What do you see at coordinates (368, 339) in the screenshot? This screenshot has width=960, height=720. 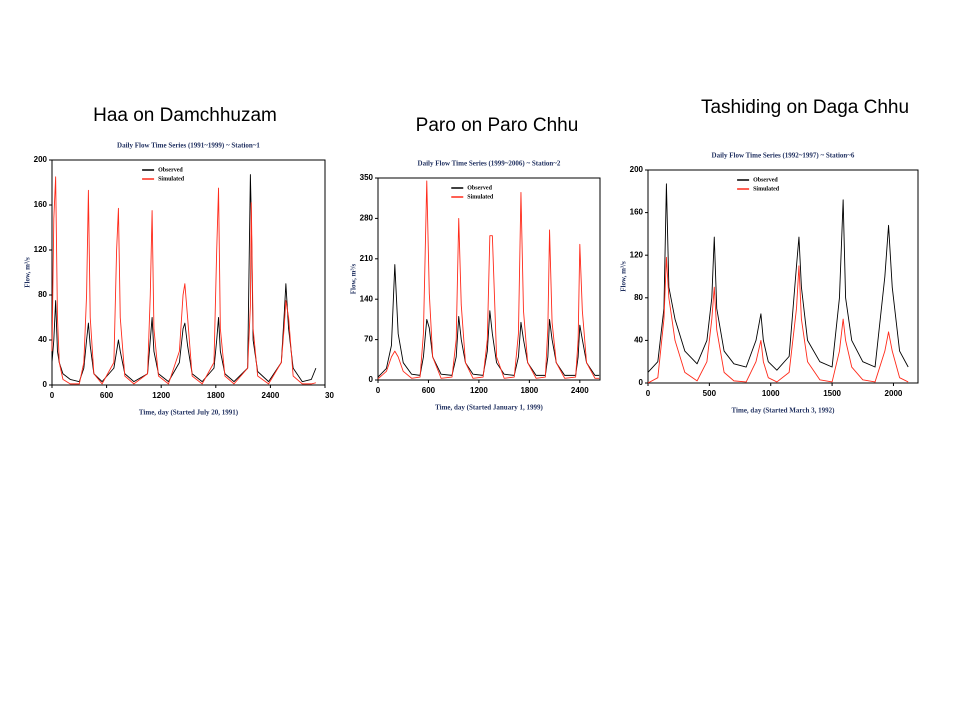 I see `y-tick-label: 70` at bounding box center [368, 339].